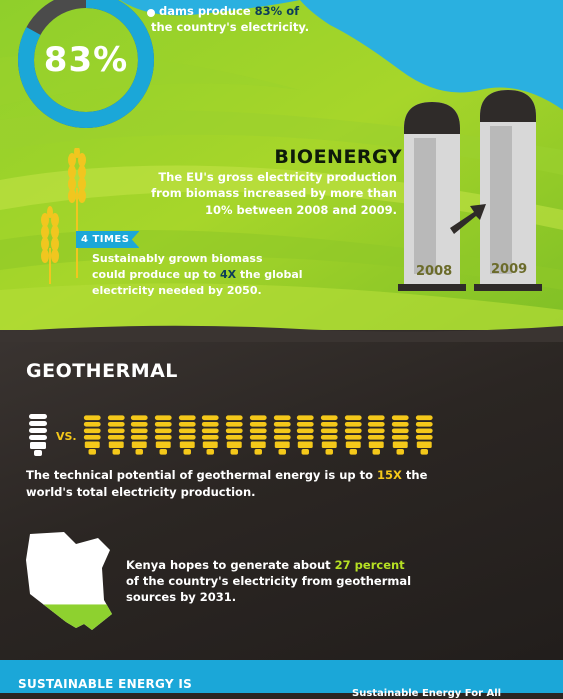  What do you see at coordinates (389, 475) in the screenshot?
I see `geothermal-highlight: 15X` at bounding box center [389, 475].